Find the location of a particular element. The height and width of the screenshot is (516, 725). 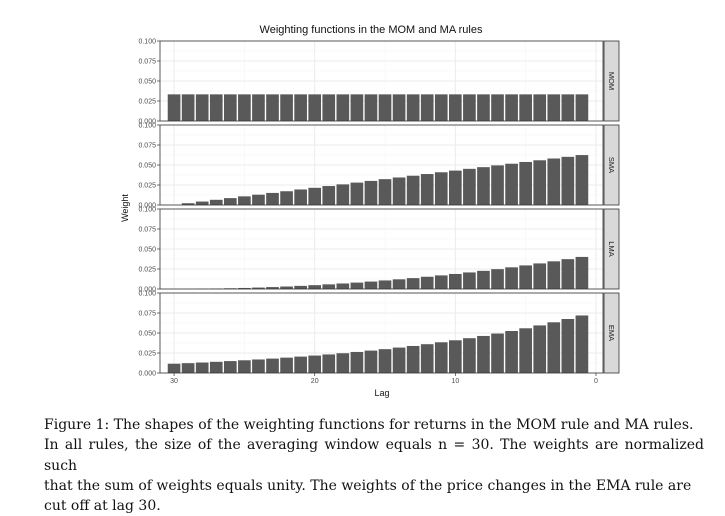

x-tick-label-3: 0 is located at coordinates (596, 381).